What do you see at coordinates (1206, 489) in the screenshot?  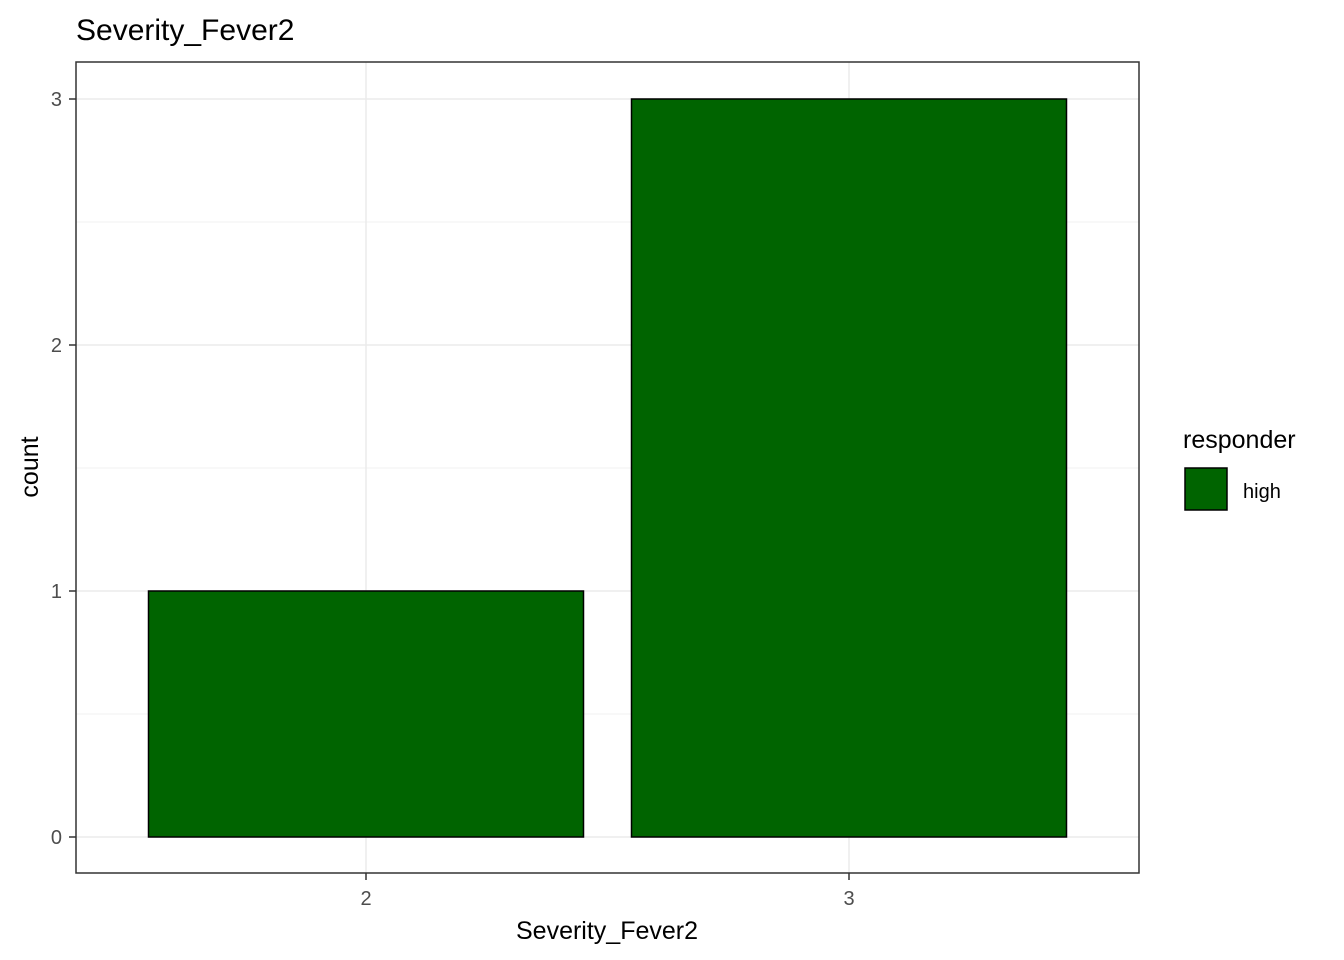 I see `legend-key-high` at bounding box center [1206, 489].